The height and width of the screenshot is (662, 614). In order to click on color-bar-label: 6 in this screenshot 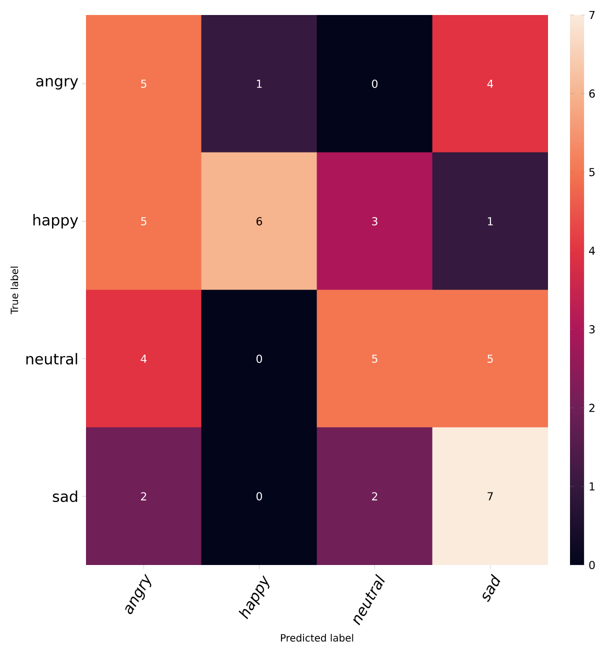, I will do `click(592, 93)`.